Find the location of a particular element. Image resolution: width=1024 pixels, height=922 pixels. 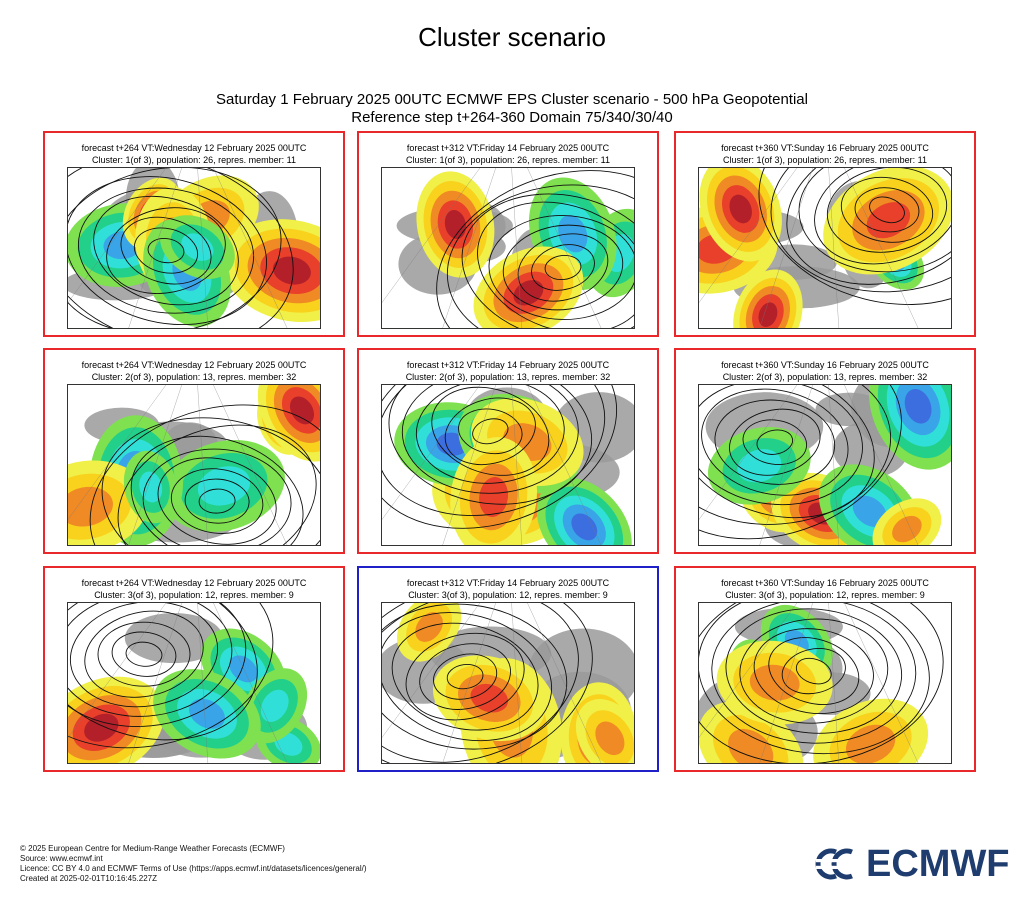

footer-source: Source: www.ecmwf.int is located at coordinates (61, 858).